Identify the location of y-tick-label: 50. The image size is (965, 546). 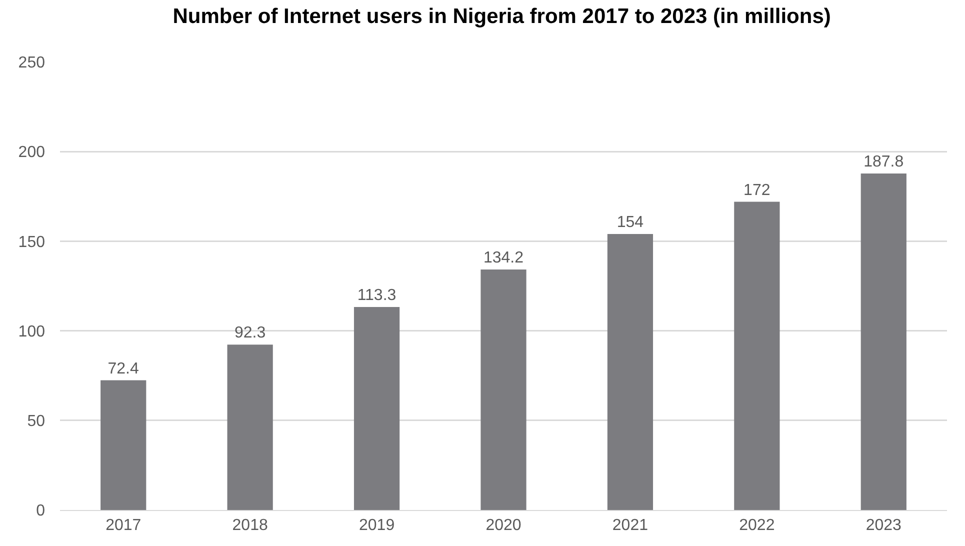
(36, 421).